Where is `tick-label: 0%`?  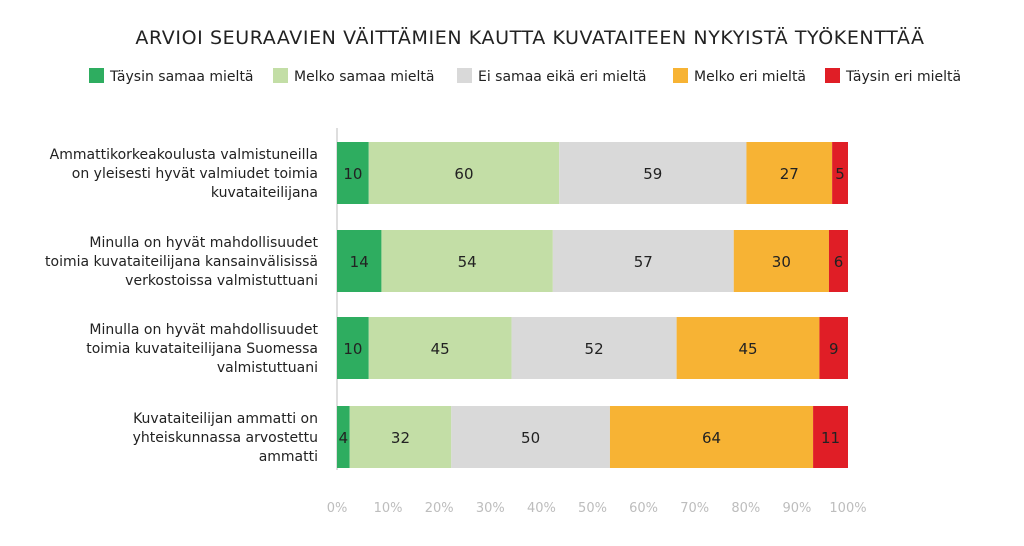
tick-label: 0% is located at coordinates (337, 508).